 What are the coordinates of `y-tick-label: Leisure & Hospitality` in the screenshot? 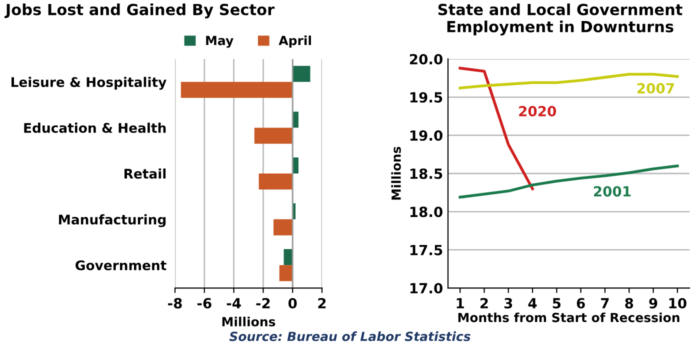 It's located at (89, 83).